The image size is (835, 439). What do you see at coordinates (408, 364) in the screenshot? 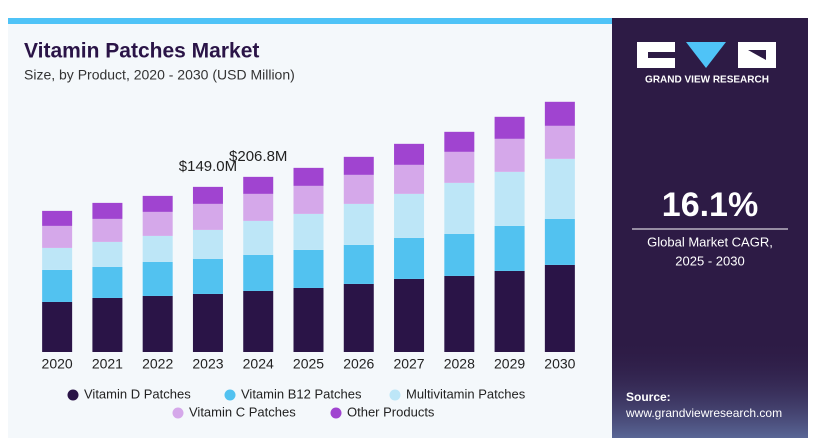
I see `x-tick-label: 2027` at bounding box center [408, 364].